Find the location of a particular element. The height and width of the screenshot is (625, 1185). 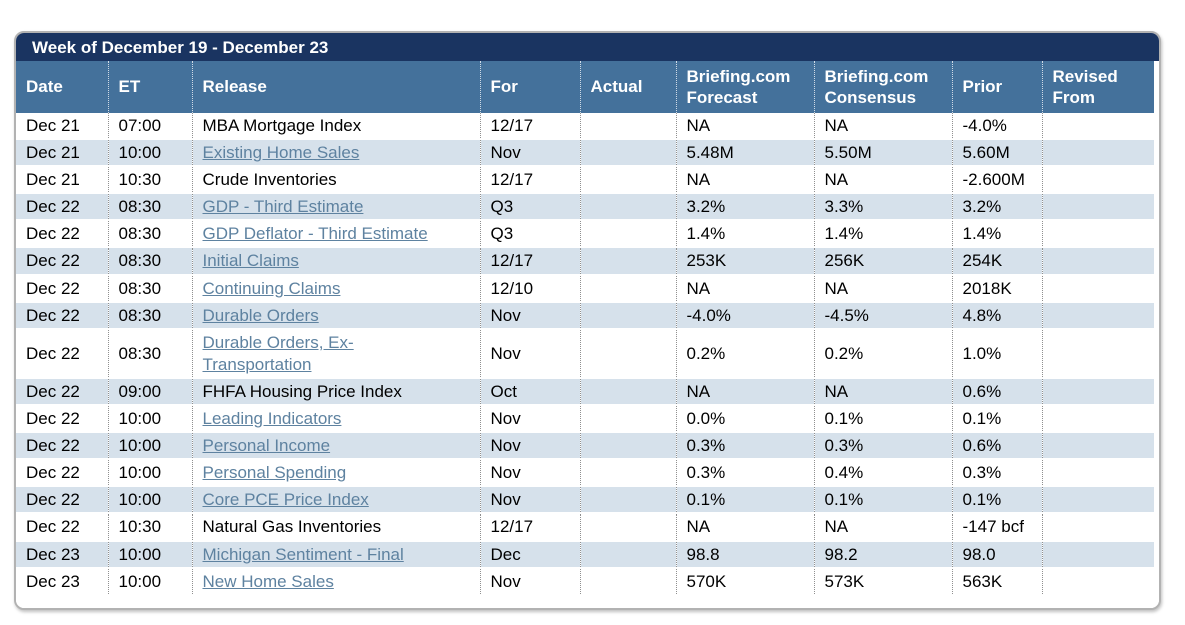

release-link: GDP - Third Estimate is located at coordinates (283, 207).